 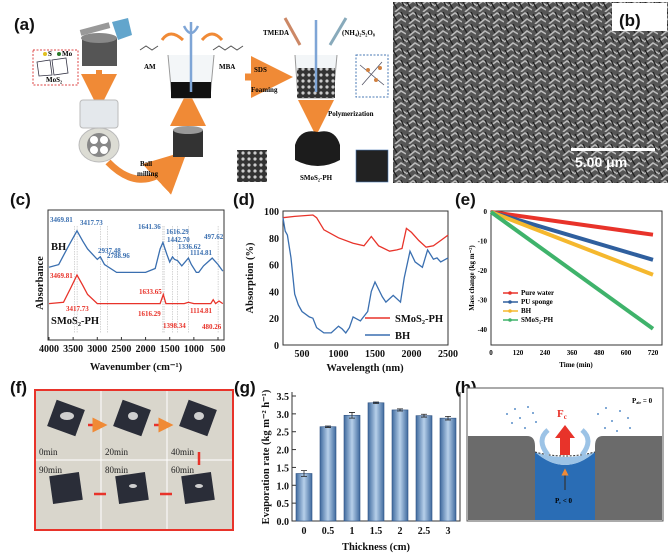 What do you see at coordinates (424, 531) in the screenshot?
I see `x-tick-label: 2.5` at bounding box center [424, 531].